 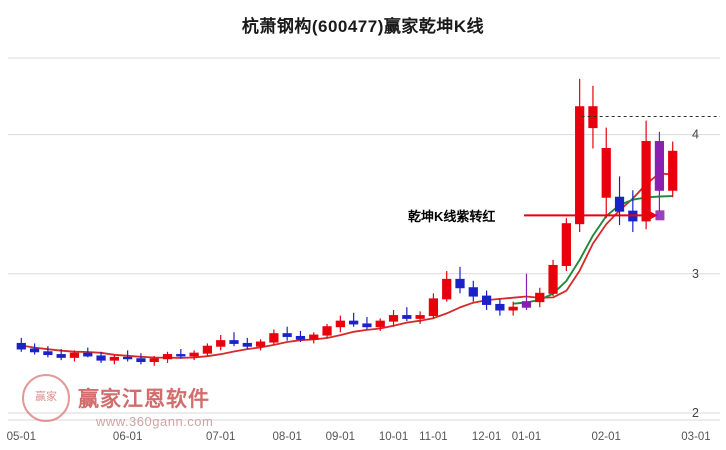 What do you see at coordinates (695, 437) in the screenshot?
I see `svg-text: 03-01` at bounding box center [695, 437].